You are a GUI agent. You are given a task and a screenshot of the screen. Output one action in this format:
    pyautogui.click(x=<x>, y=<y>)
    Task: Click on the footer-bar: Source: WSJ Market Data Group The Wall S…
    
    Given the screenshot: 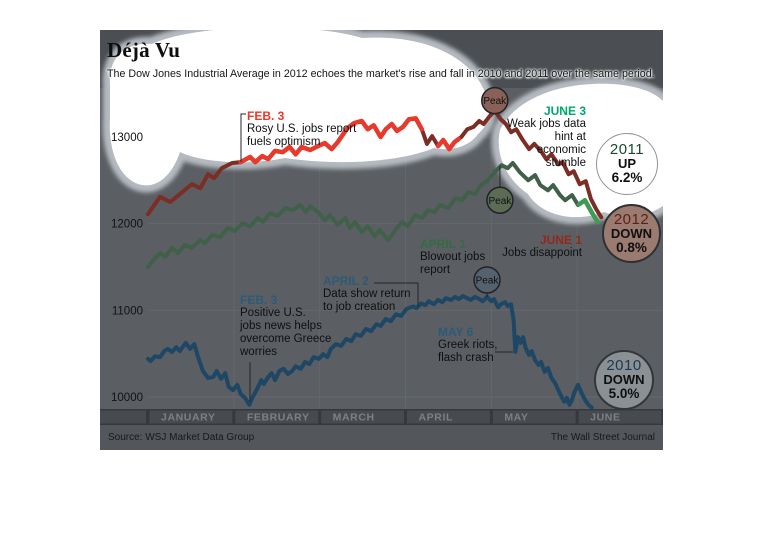 What is the action you would take?
    pyautogui.click(x=381, y=437)
    